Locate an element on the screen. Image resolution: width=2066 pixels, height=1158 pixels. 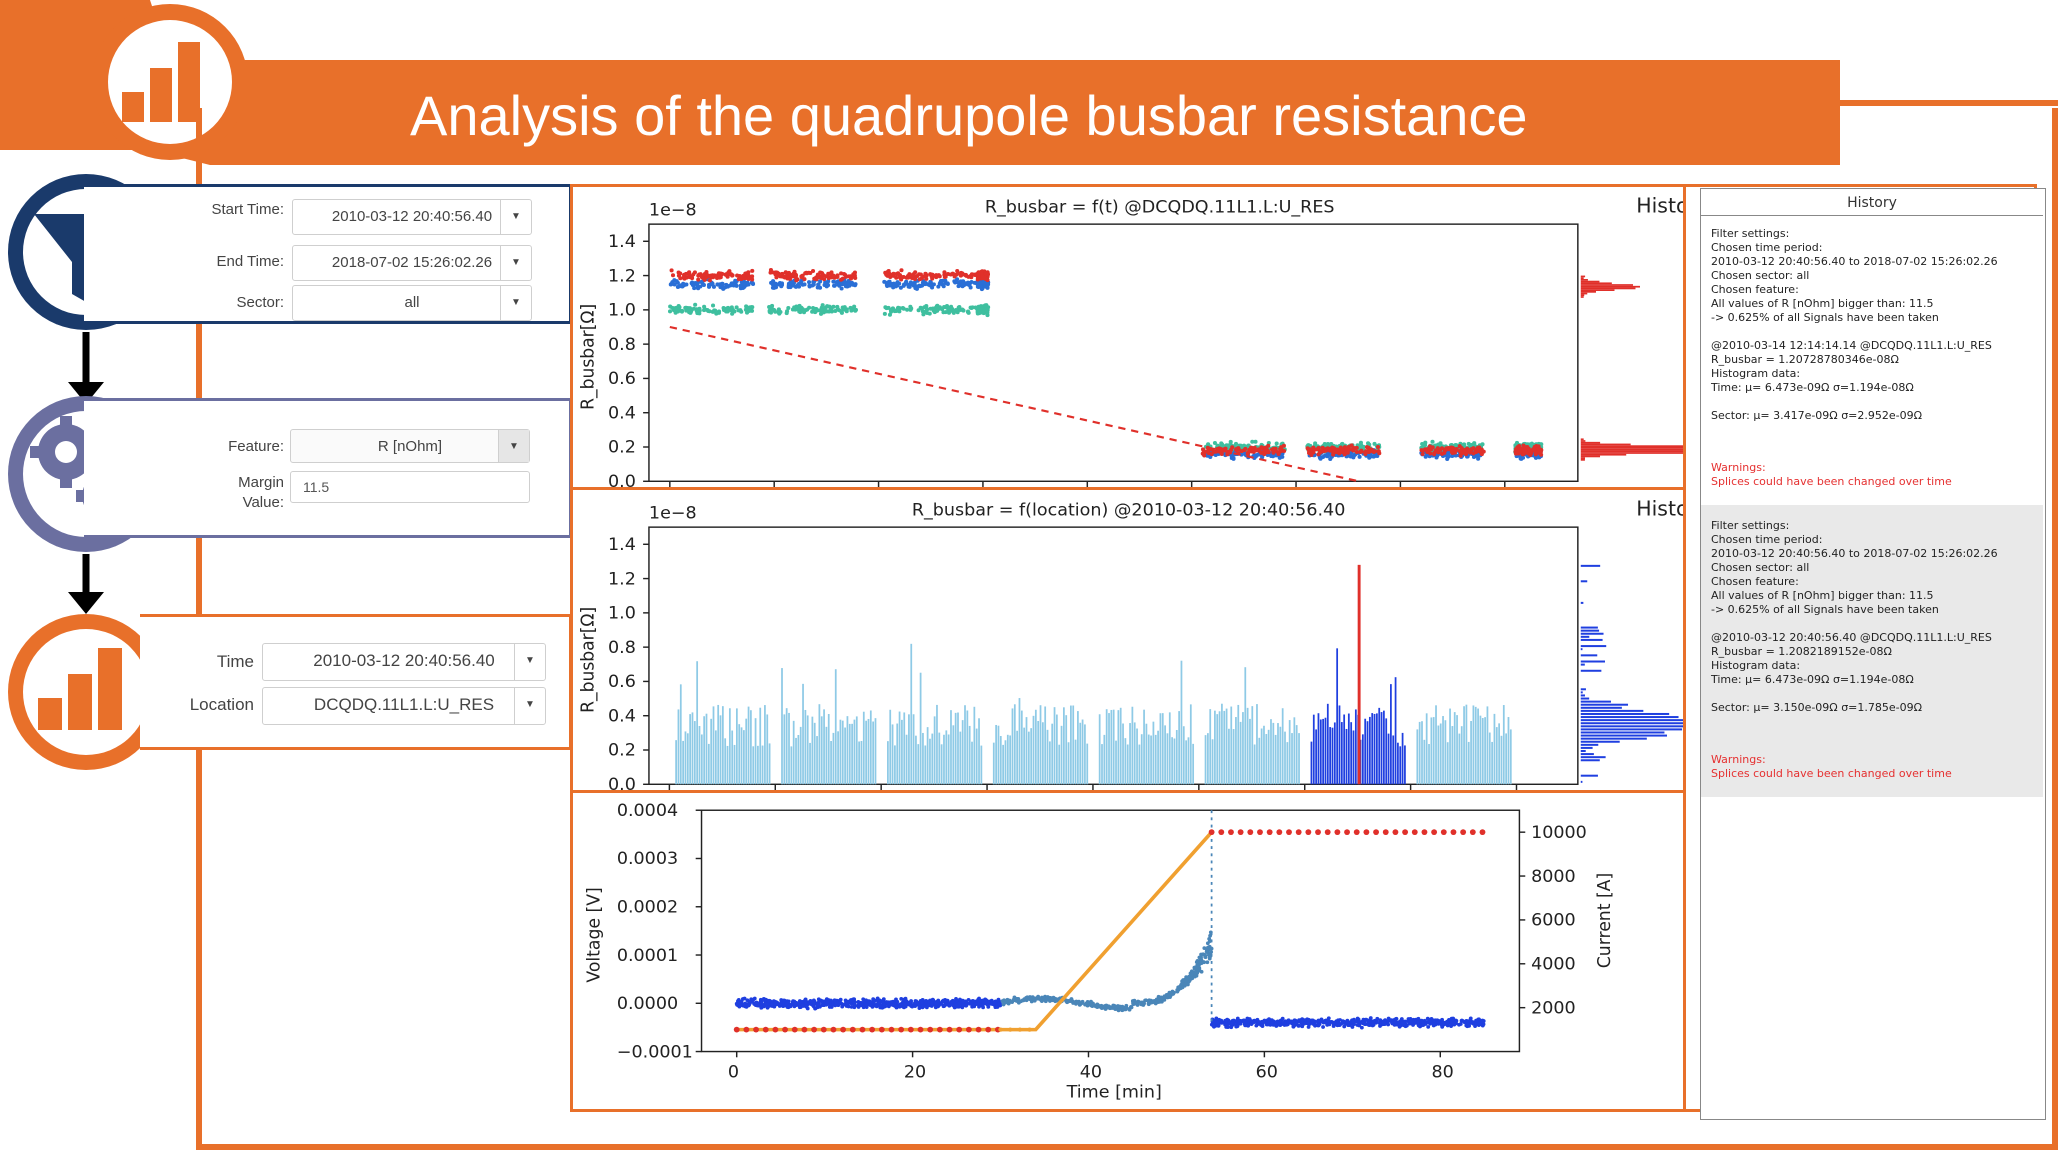
history-line: Filter settings: is located at coordinates (1750, 525).